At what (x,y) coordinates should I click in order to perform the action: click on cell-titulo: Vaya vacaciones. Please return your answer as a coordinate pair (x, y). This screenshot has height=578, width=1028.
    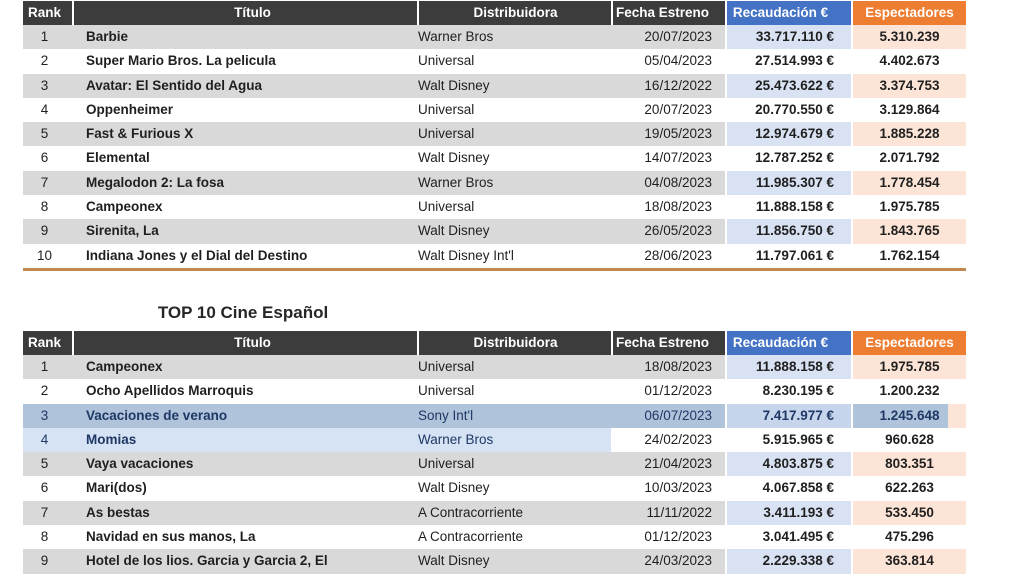
    Looking at the image, I should click on (244, 464).